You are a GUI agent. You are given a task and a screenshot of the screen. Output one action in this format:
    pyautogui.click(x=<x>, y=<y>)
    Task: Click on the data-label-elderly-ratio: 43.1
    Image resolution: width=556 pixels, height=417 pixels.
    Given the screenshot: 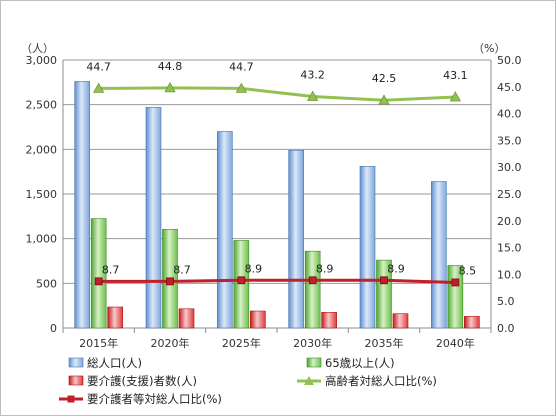 What is the action you would take?
    pyautogui.click(x=455, y=75)
    